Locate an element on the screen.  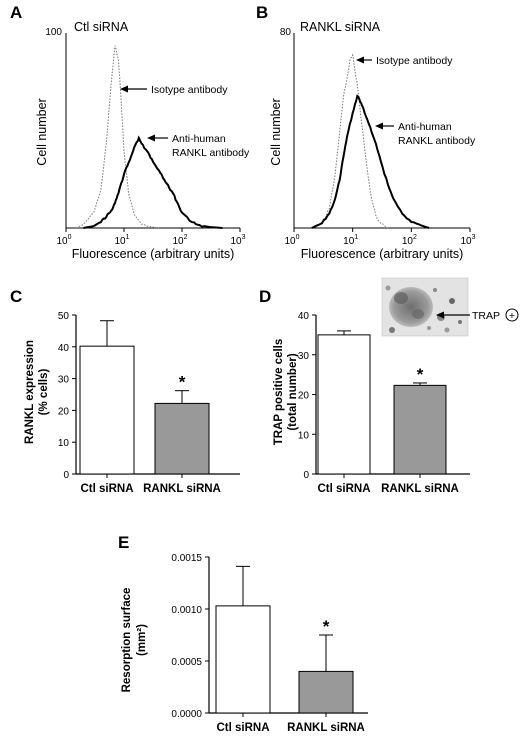
panel-a-ylabel: Cell number is located at coordinates (42, 131).